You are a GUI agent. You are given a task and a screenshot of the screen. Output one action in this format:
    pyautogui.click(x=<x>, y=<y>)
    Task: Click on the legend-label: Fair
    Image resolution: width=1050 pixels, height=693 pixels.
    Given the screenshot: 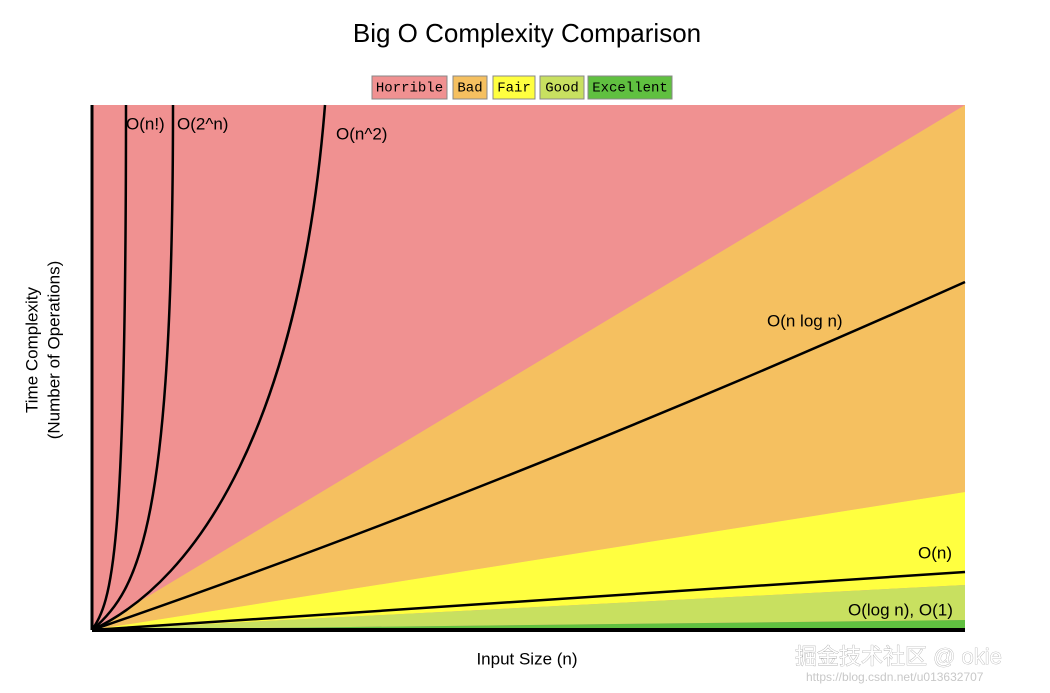 What is the action you would take?
    pyautogui.click(x=514, y=89)
    